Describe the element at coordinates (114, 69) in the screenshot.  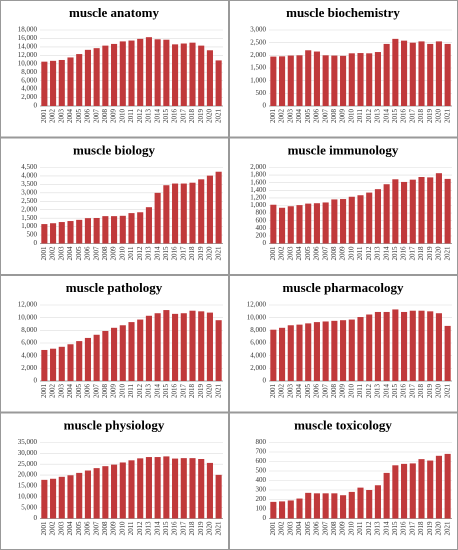
I see `panel-border` at that location.